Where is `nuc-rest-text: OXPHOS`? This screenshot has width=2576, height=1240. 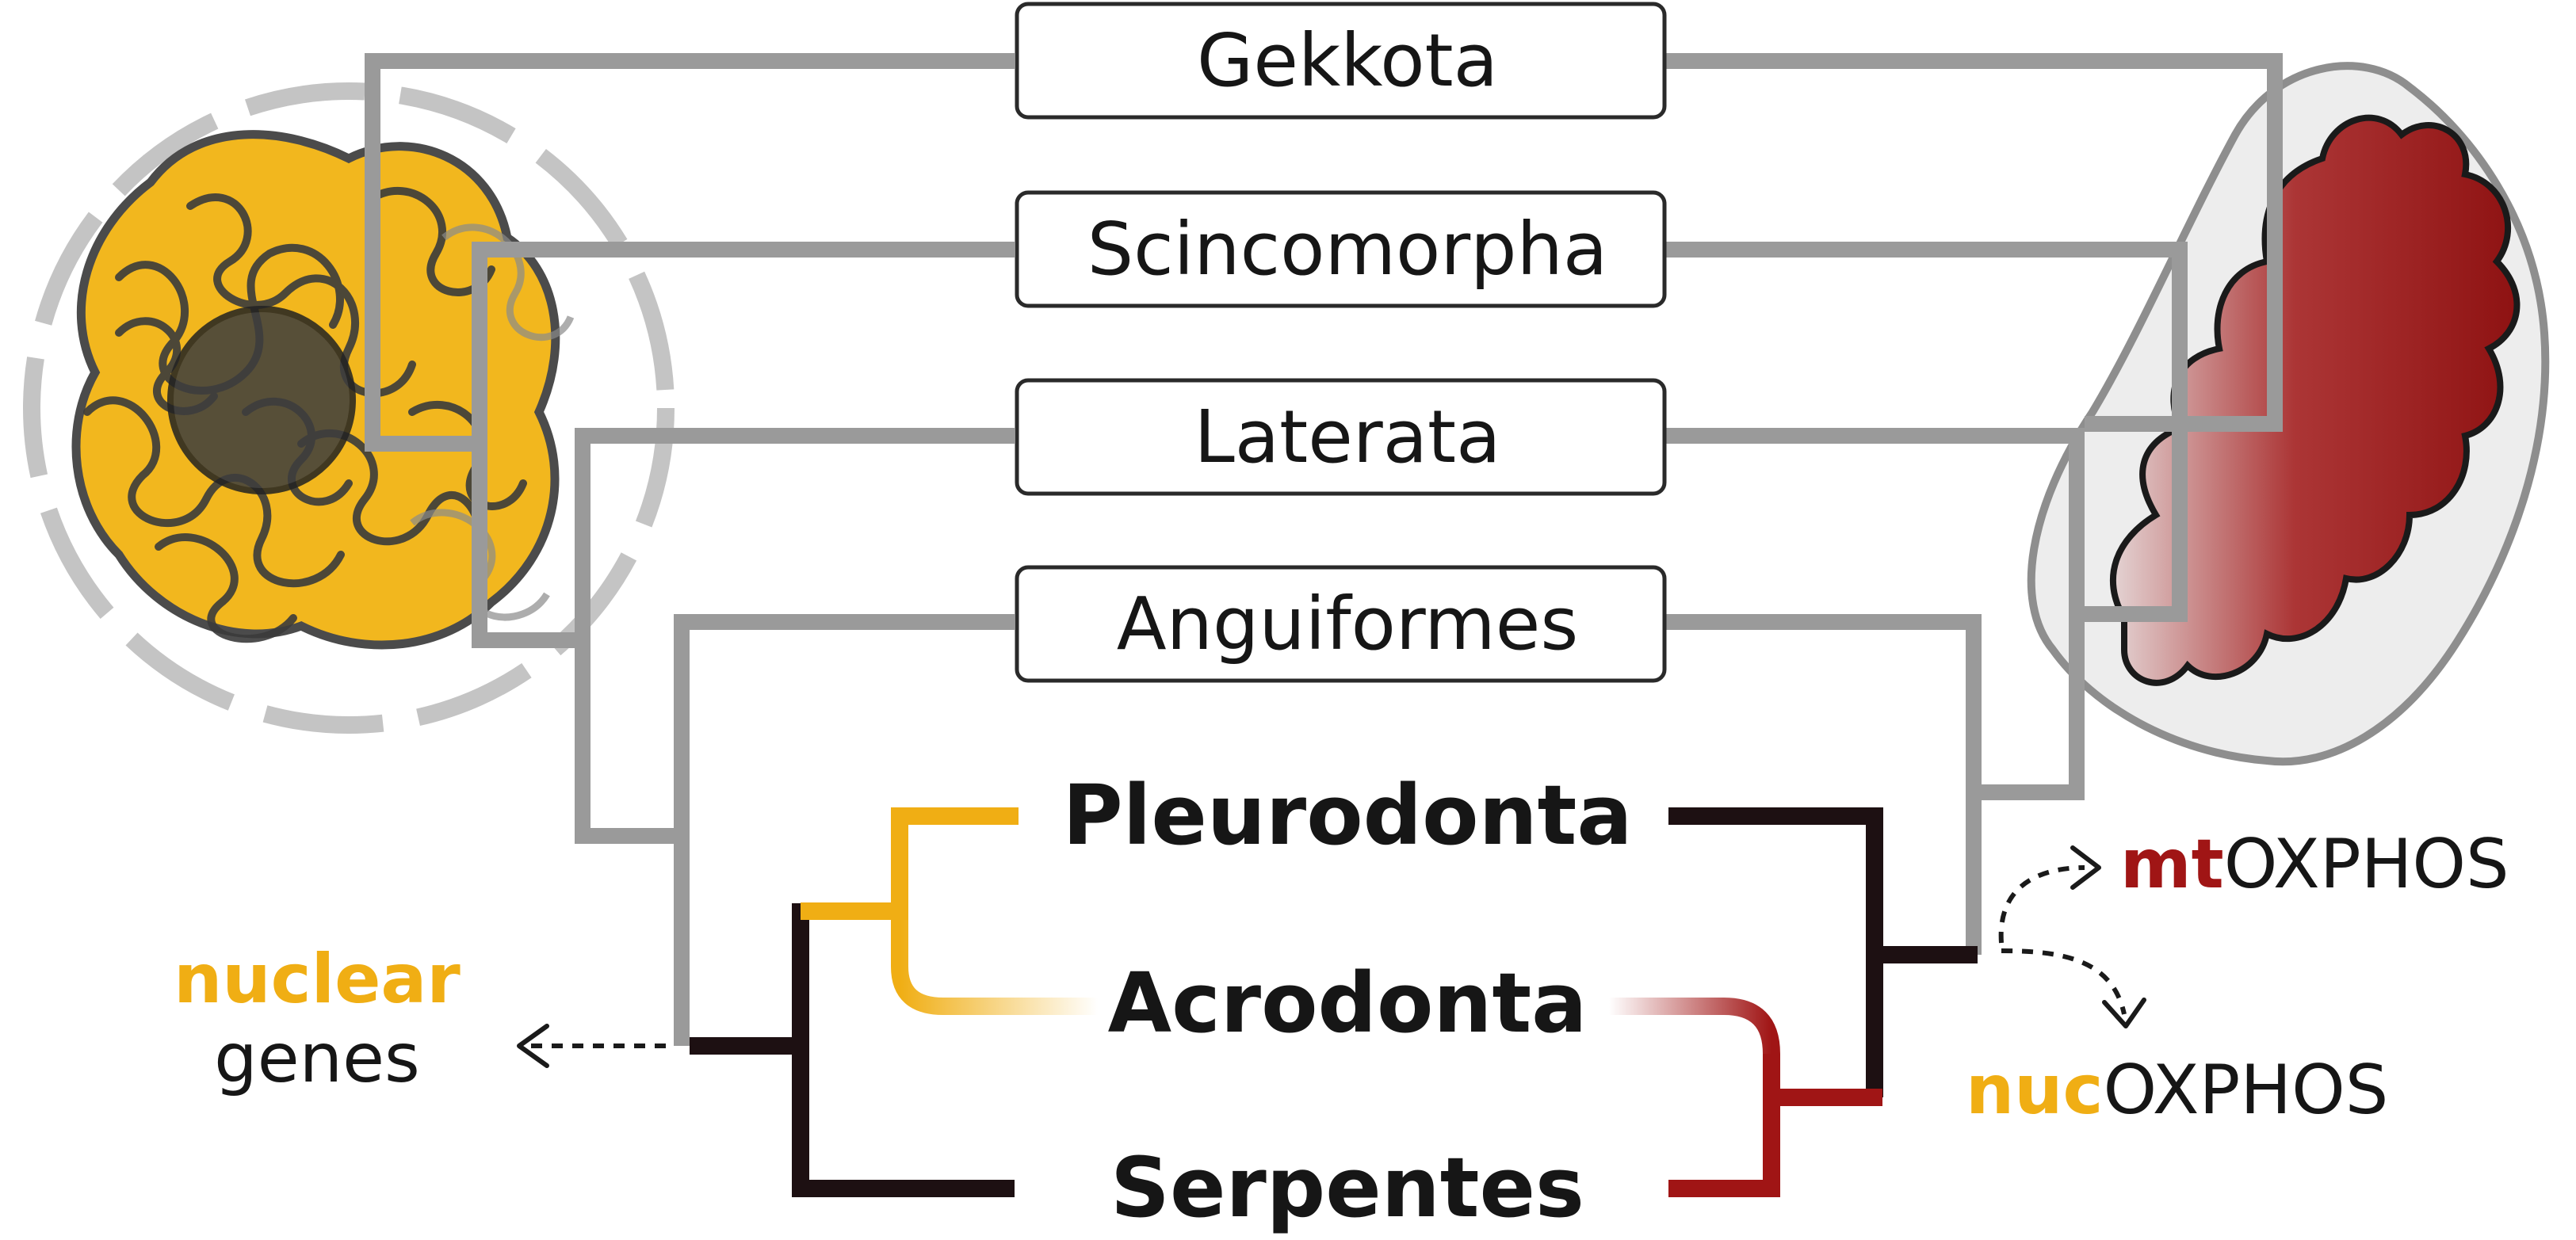 nuc-rest-text: OXPHOS is located at coordinates (2245, 1090).